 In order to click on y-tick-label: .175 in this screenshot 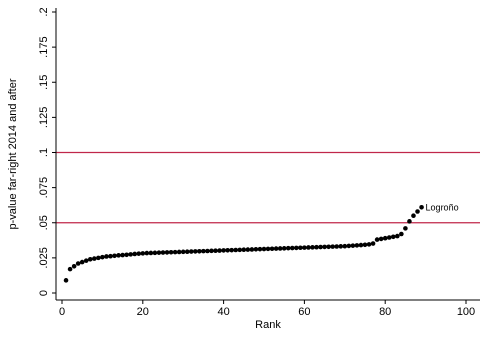, I will do `click(44, 46)`.